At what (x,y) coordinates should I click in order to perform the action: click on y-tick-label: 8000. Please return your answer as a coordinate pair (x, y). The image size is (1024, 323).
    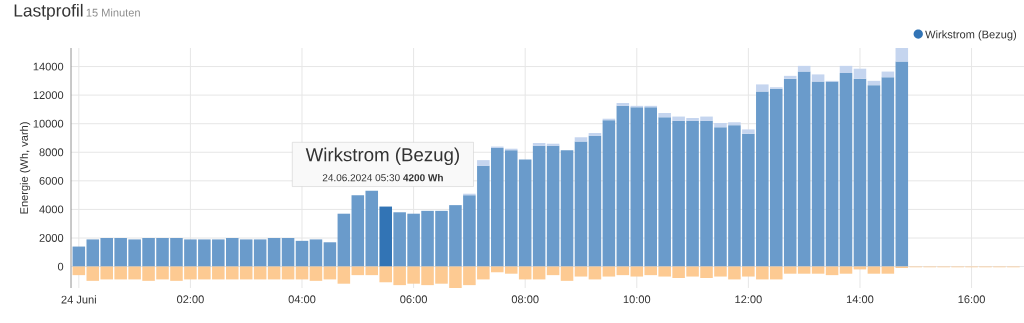
    Looking at the image, I should click on (51, 152).